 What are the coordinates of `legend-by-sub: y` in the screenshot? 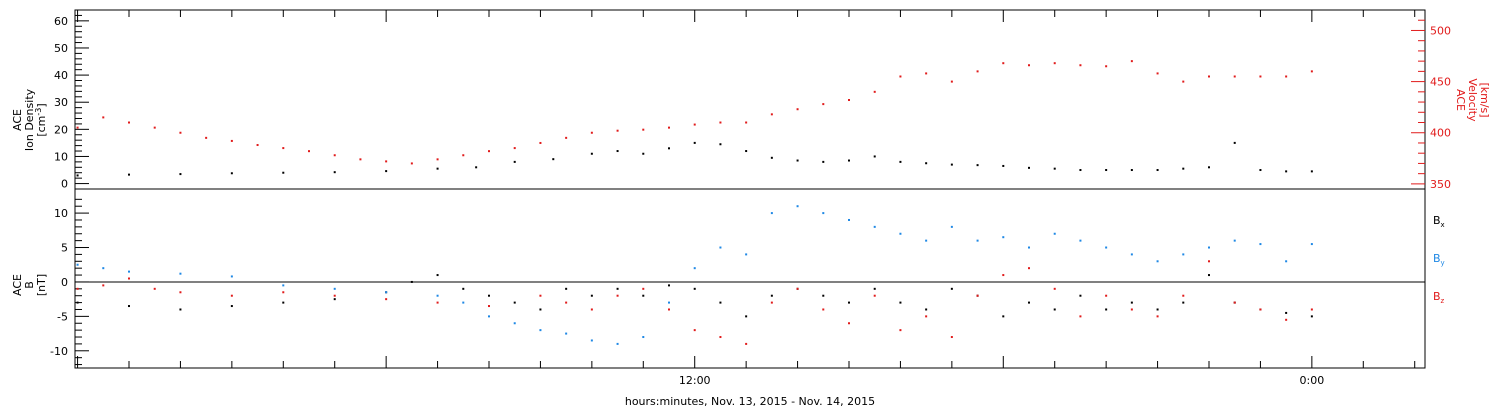 It's located at (1443, 263).